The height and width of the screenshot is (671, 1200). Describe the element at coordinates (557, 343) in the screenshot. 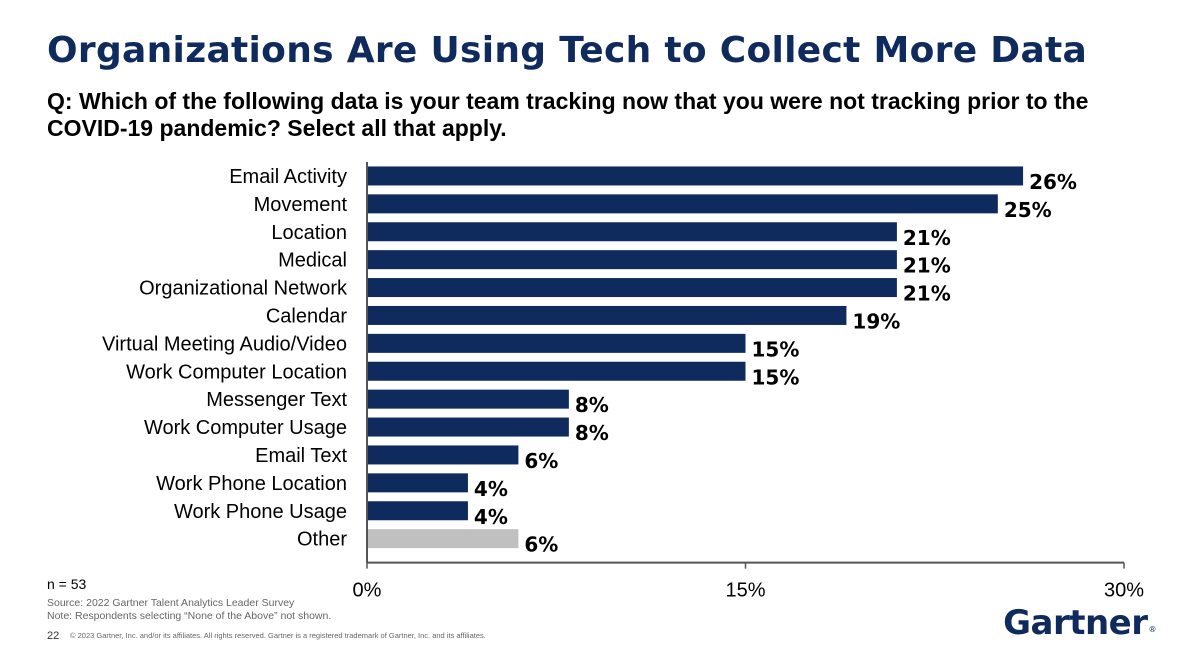

I see `bar-virtual-meeting-audio-video` at that location.